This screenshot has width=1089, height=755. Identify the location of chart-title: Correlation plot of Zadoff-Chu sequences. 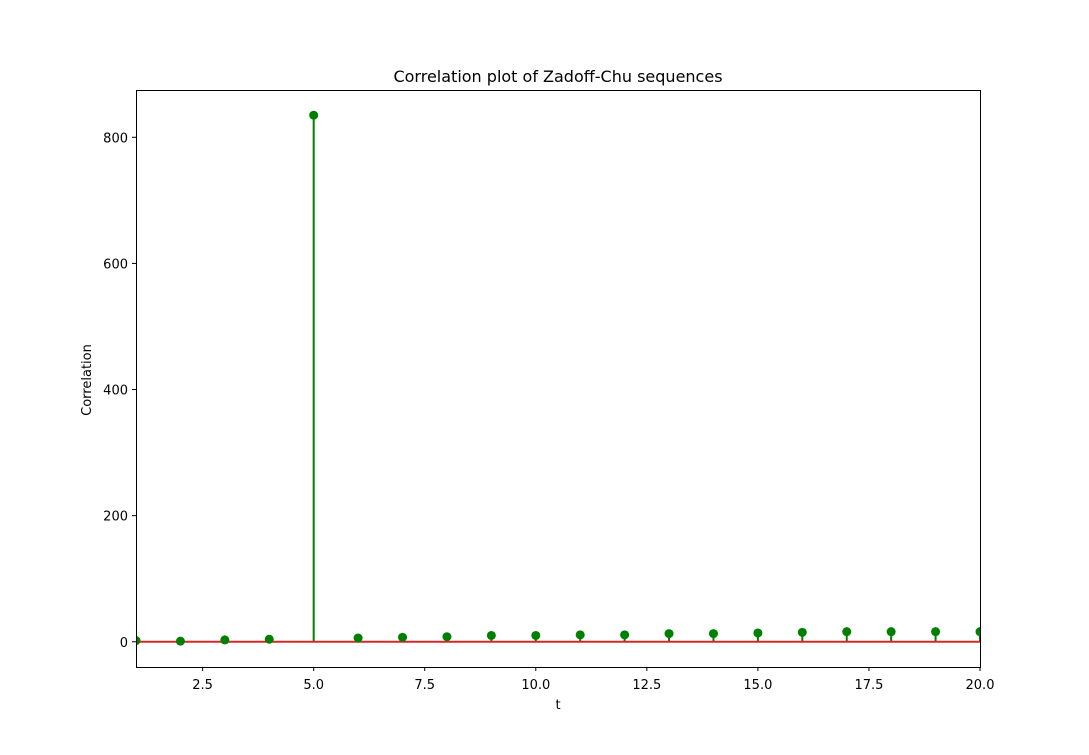
(557, 76).